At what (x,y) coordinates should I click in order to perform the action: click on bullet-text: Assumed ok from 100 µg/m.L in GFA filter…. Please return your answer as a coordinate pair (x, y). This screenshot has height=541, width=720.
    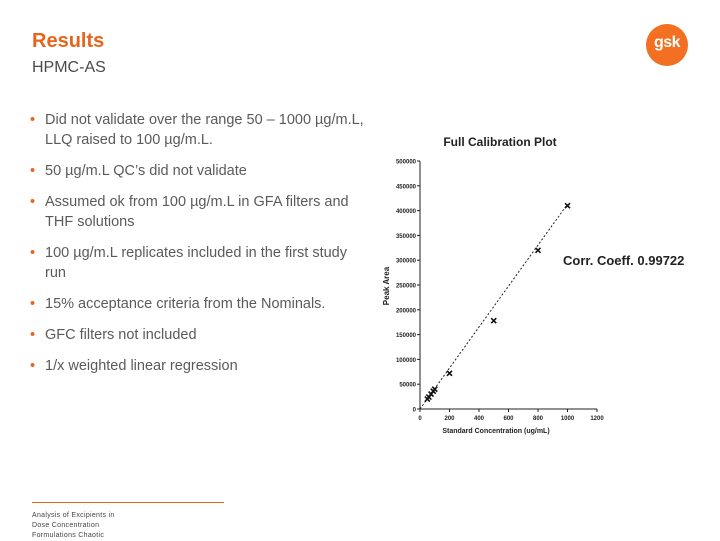
    Looking at the image, I should click on (197, 212).